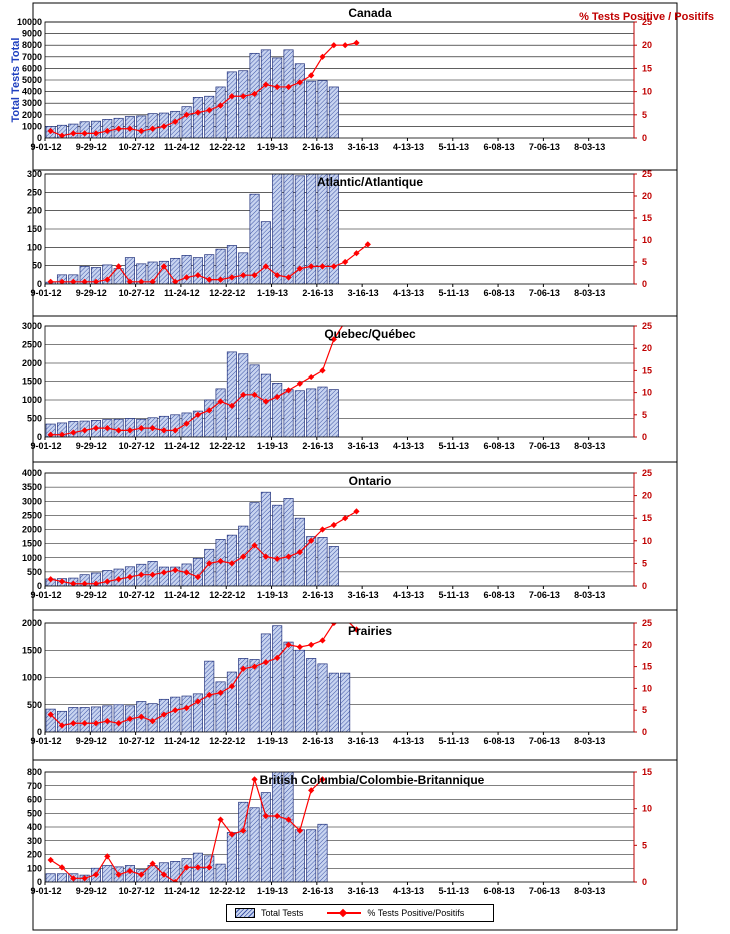 Image resolution: width=730 pixels, height=934 pixels. What do you see at coordinates (34, 772) in the screenshot?
I see `y-tick-label: 800` at bounding box center [34, 772].